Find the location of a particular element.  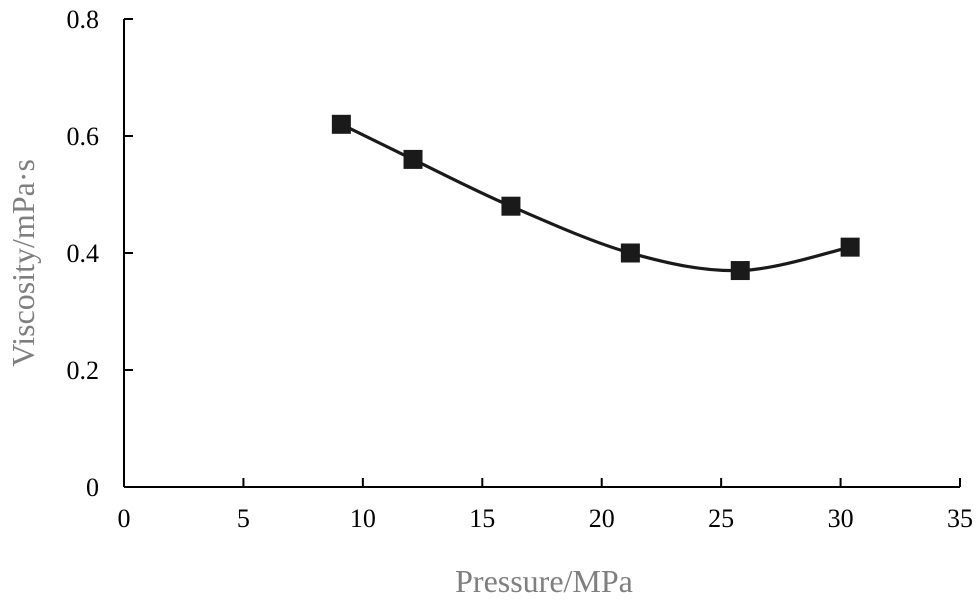

x-axis-ticks: 0 5 10 15 20 25 30 35 is located at coordinates (545, 505).